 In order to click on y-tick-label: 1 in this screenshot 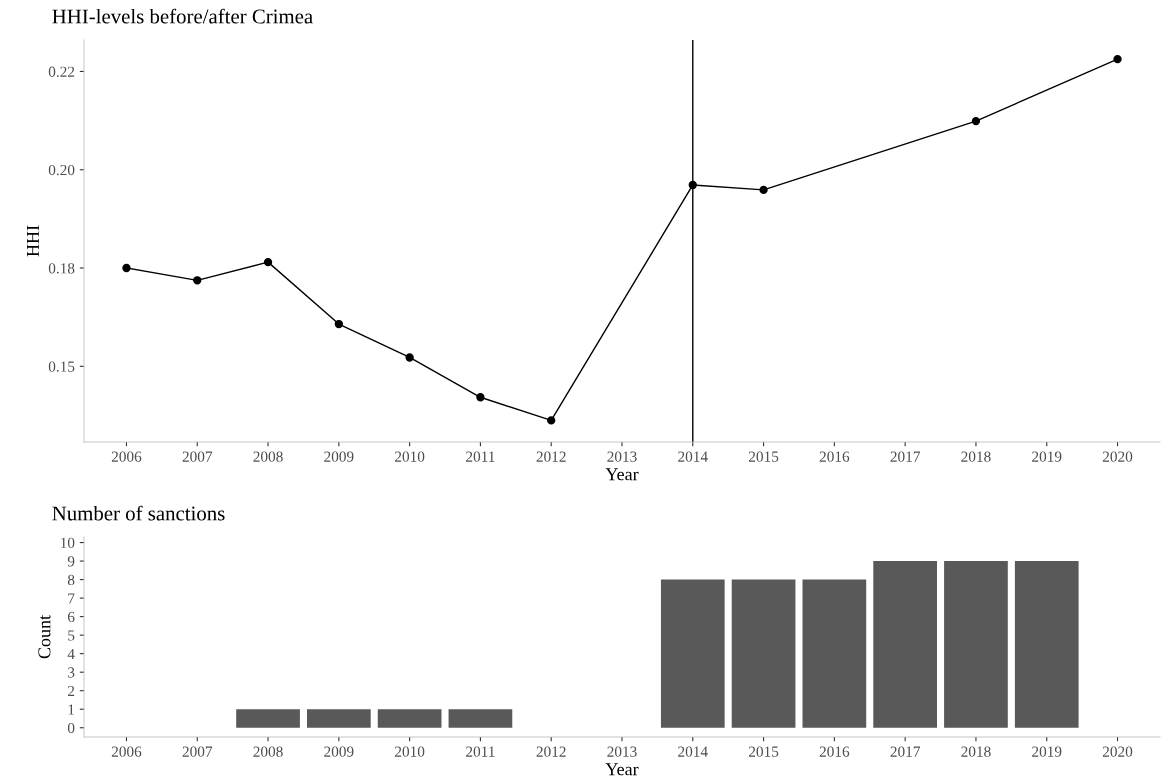, I will do `click(71, 709)`.